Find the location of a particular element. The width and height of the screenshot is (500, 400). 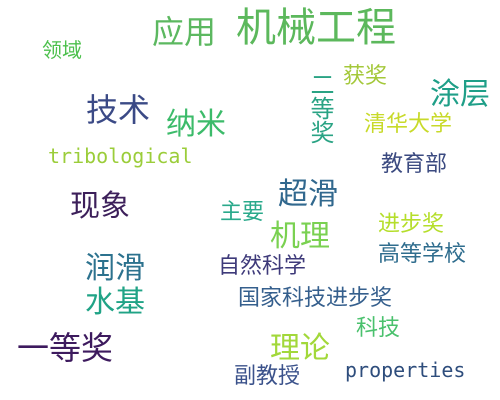

word-gaodeng-xuexiao: 高等学校 is located at coordinates (422, 254).